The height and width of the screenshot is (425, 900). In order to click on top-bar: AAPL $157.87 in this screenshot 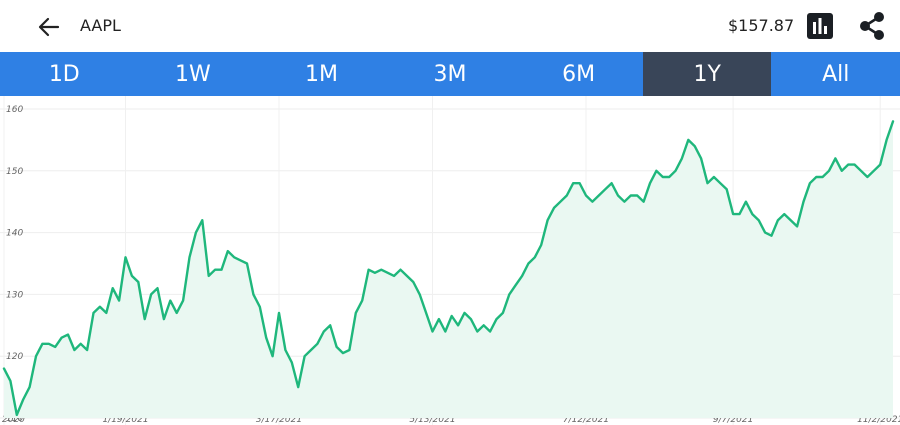, I will do `click(450, 26)`.